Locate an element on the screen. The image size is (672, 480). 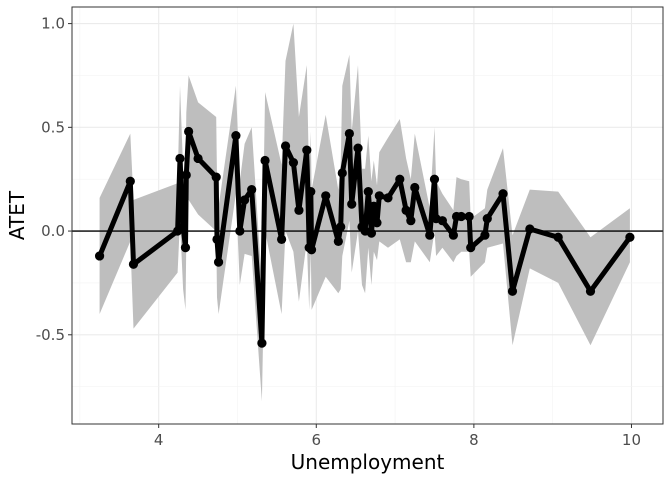
x-tick-label: 8 is located at coordinates (474, 440).